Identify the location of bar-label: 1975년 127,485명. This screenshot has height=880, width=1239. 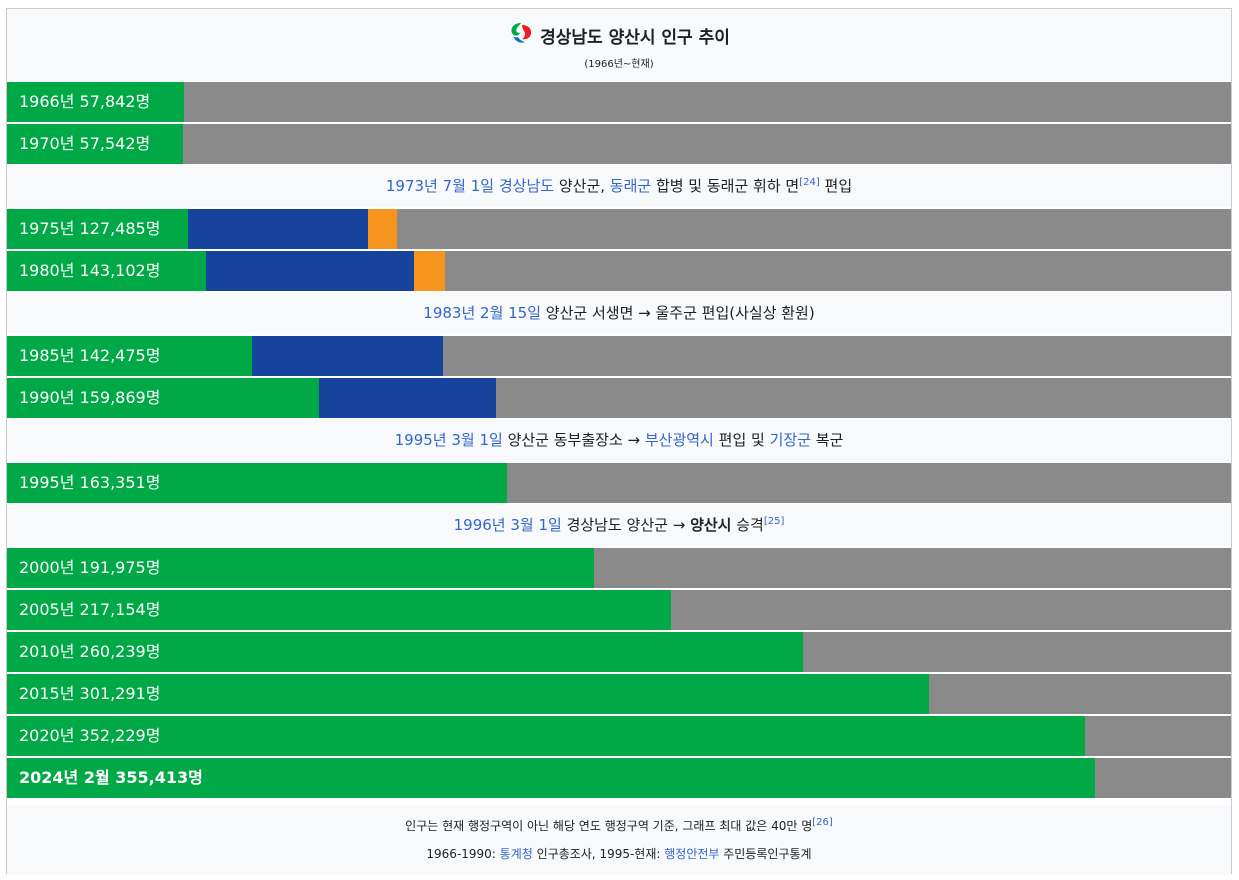
(90, 228).